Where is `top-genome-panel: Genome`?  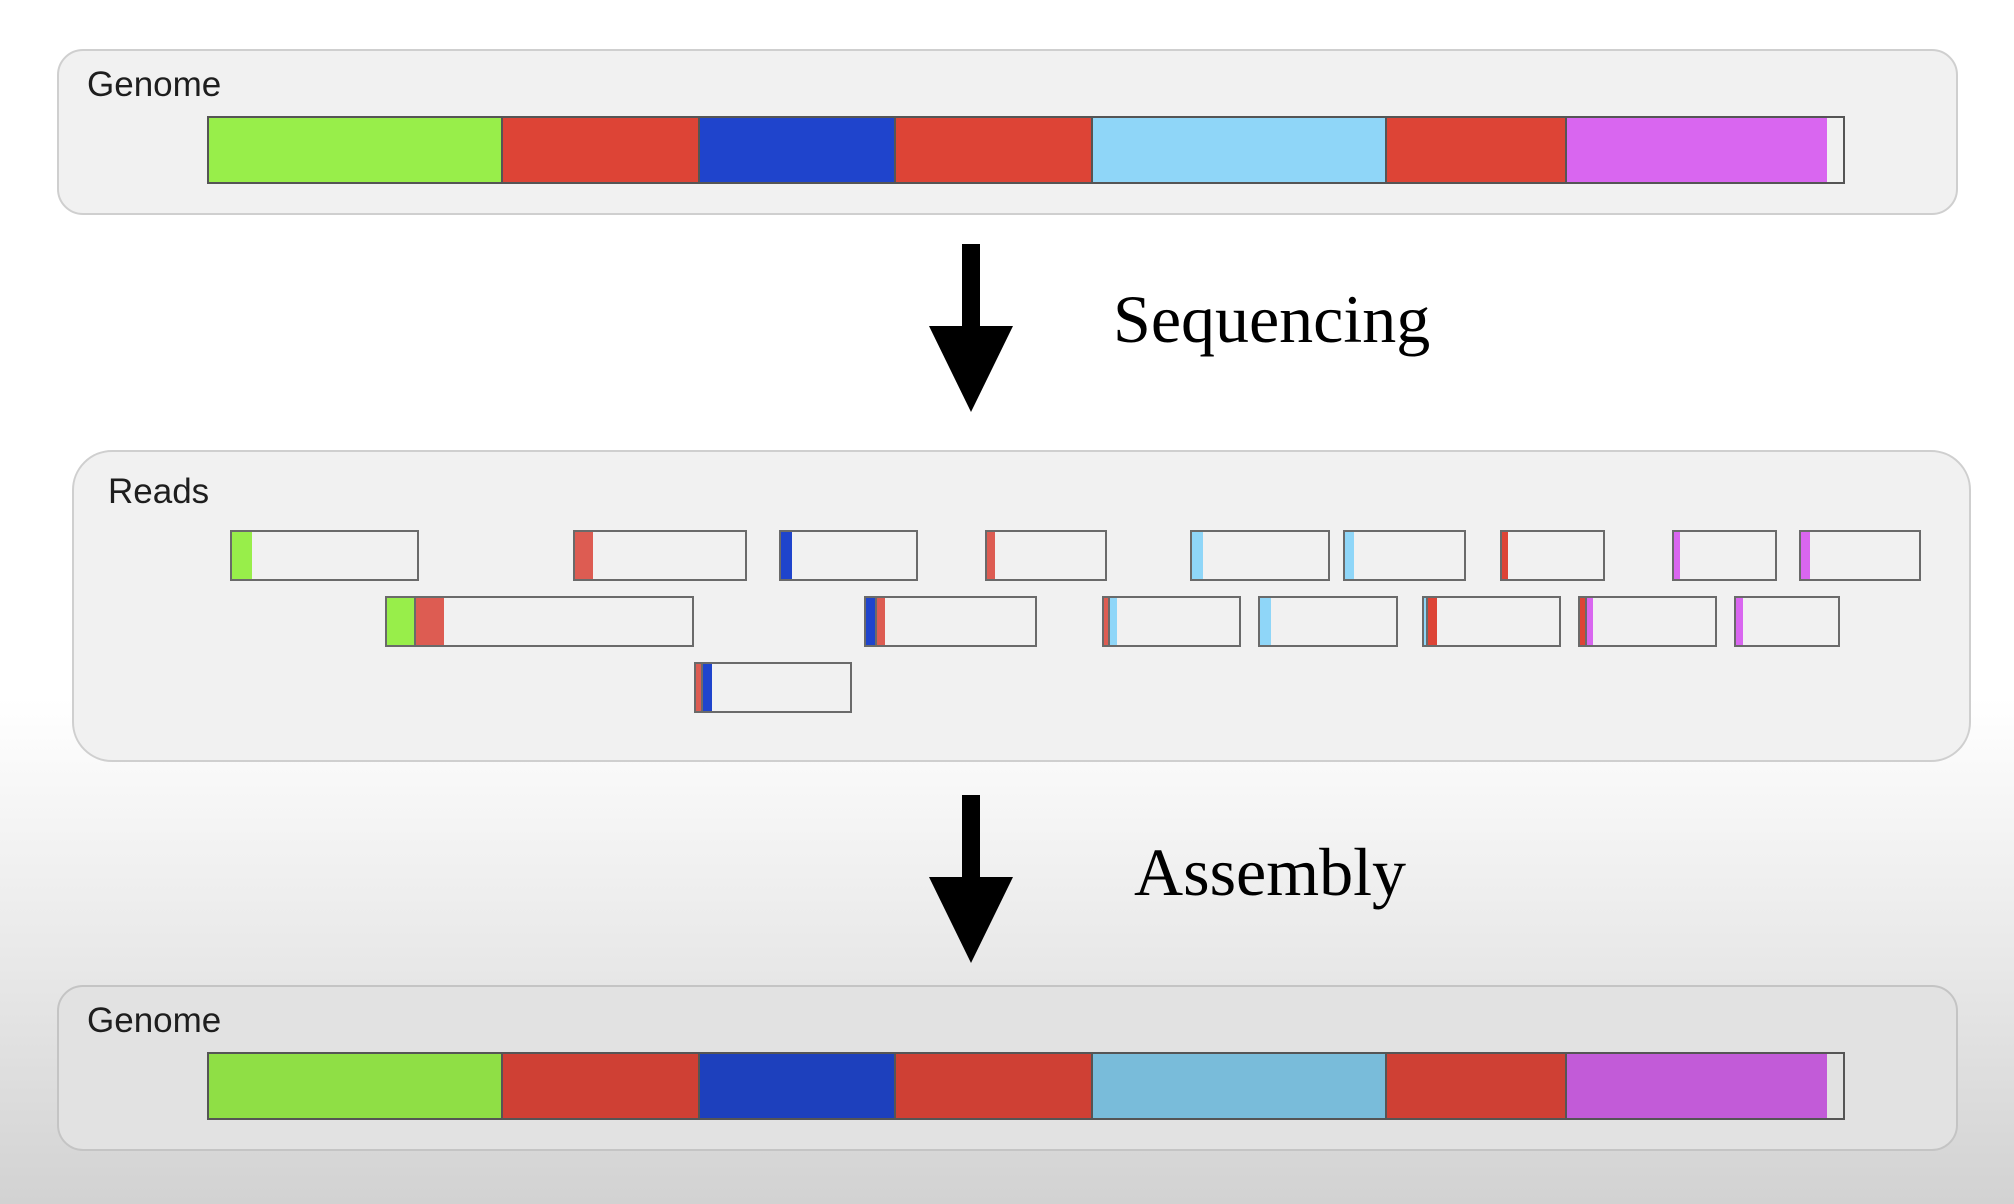
top-genome-panel: Genome is located at coordinates (1007, 132).